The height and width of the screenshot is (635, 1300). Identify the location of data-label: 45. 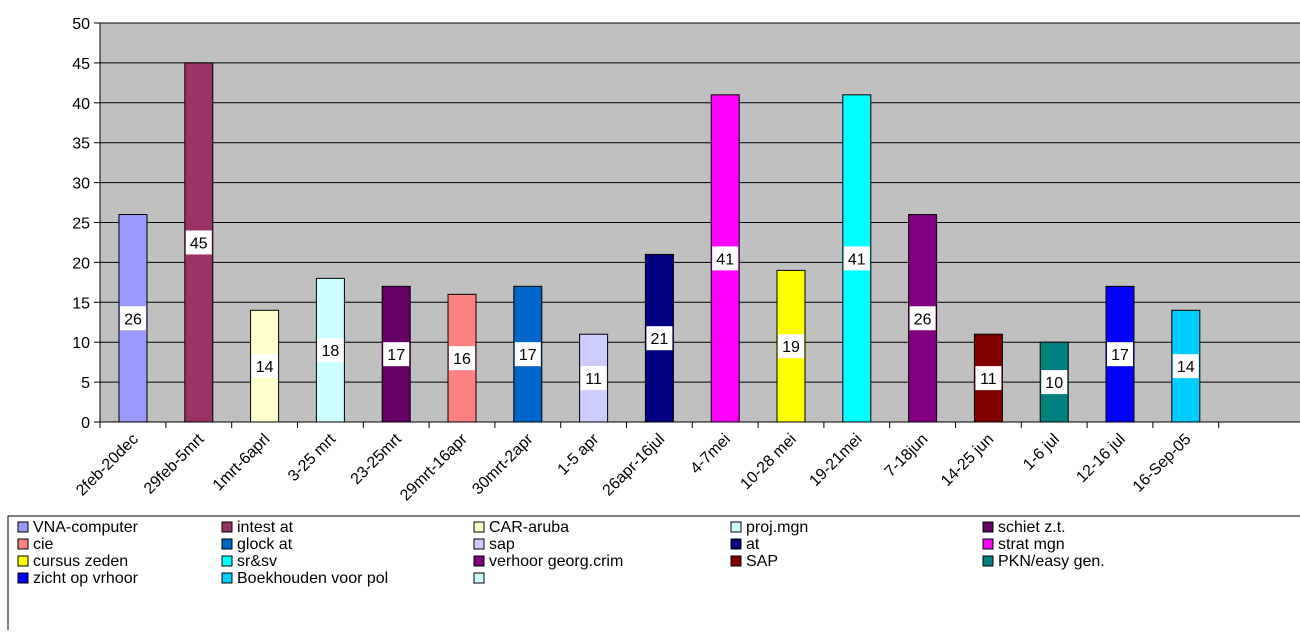
(199, 243).